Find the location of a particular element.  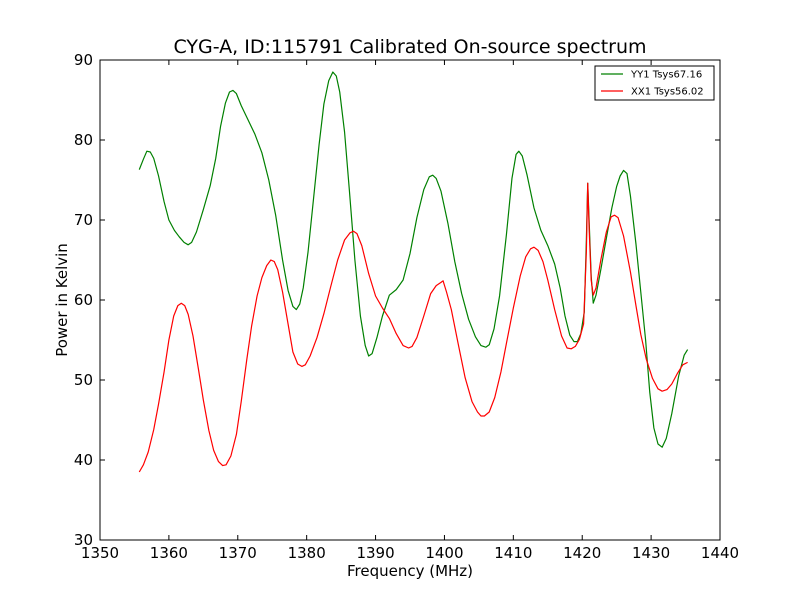

legend: YY1 Tsys67.16 XX1 Tsys56.02 is located at coordinates (654, 83).